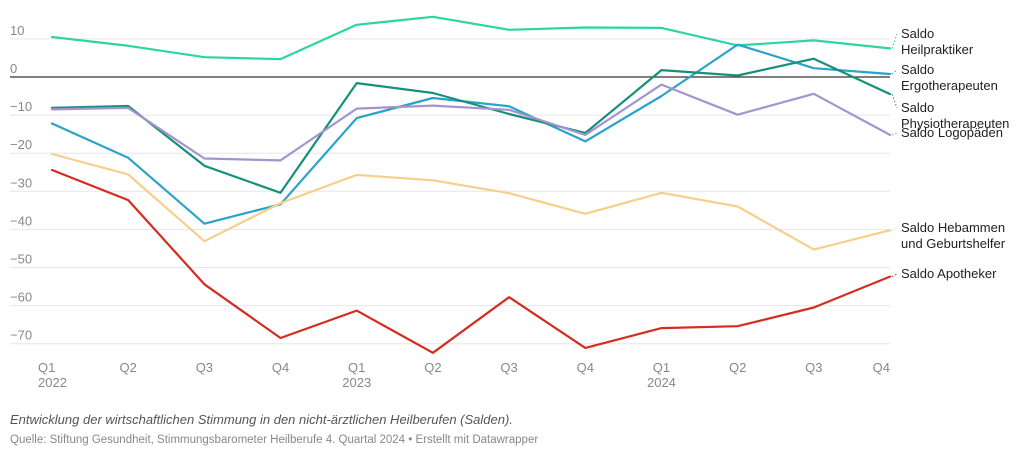 Image resolution: width=1024 pixels, height=460 pixels. What do you see at coordinates (661, 382) in the screenshot?
I see `x-tick-year-label: 2024` at bounding box center [661, 382].